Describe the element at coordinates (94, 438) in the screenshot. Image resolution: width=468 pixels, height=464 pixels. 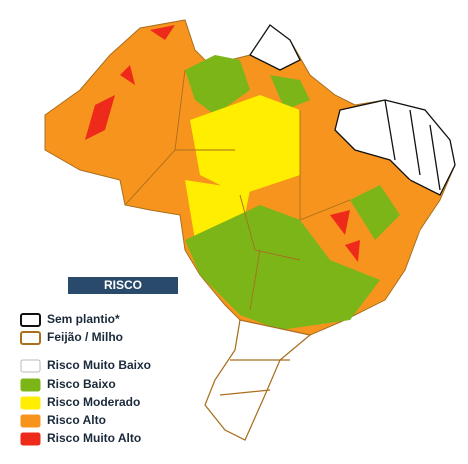
I see `legend-label: Risco Muito Alto` at that location.